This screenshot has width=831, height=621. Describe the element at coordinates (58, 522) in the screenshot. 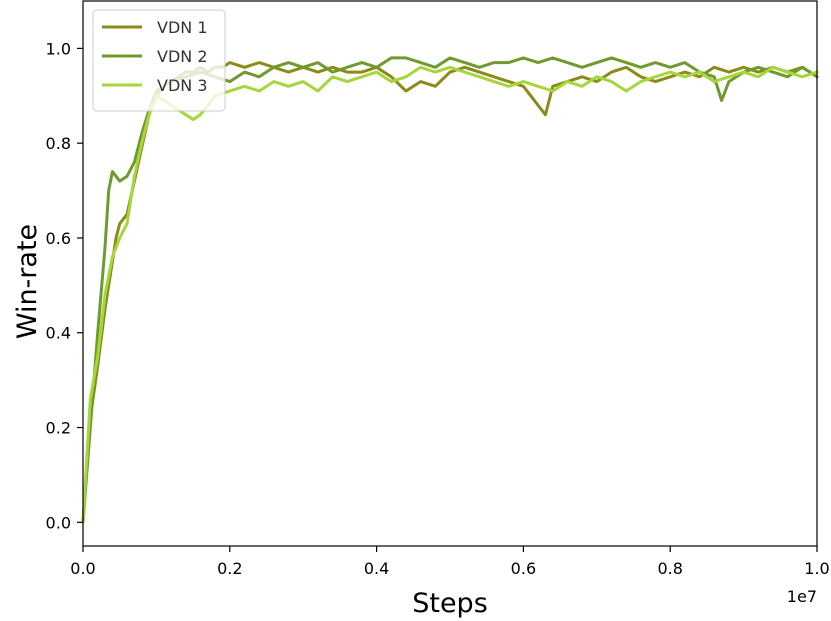

I see `y-tick-label: 0.0` at that location.